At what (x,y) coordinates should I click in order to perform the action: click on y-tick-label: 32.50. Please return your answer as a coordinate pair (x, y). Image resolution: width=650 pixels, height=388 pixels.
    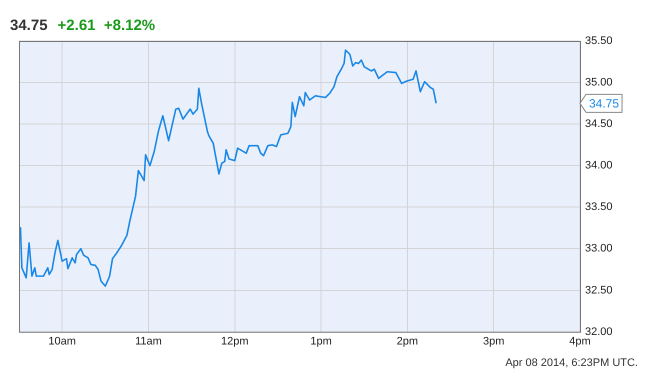
    Looking at the image, I should click on (599, 290).